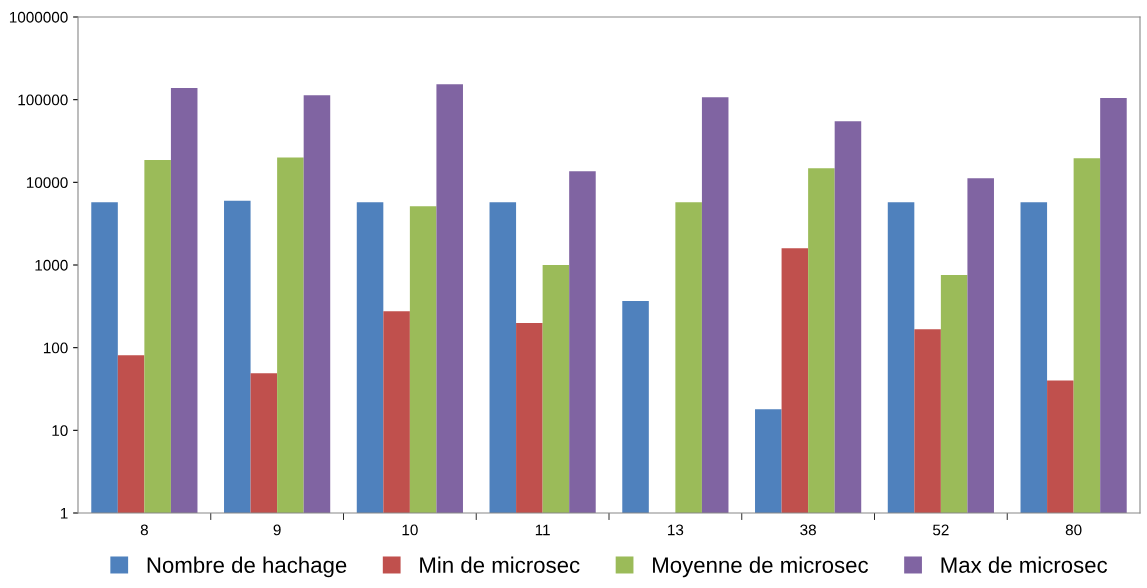 The image size is (1147, 588). Describe the element at coordinates (761, 567) in the screenshot. I see `legend-label: Moyenne de microsec` at that location.